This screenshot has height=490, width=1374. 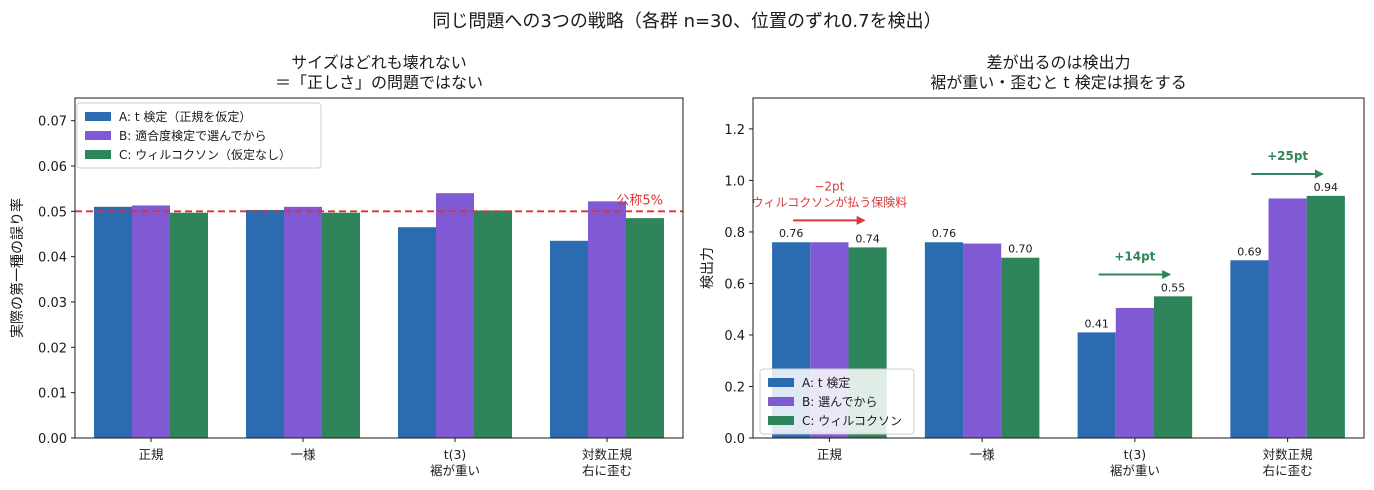 I want to click on y-tick-label: 1.2, so click(x=734, y=130).